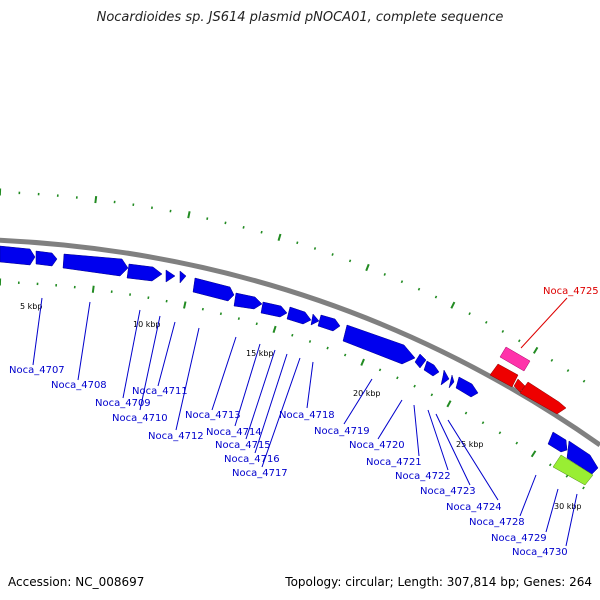  I want to click on scale-label: 25 kbp, so click(470, 444).